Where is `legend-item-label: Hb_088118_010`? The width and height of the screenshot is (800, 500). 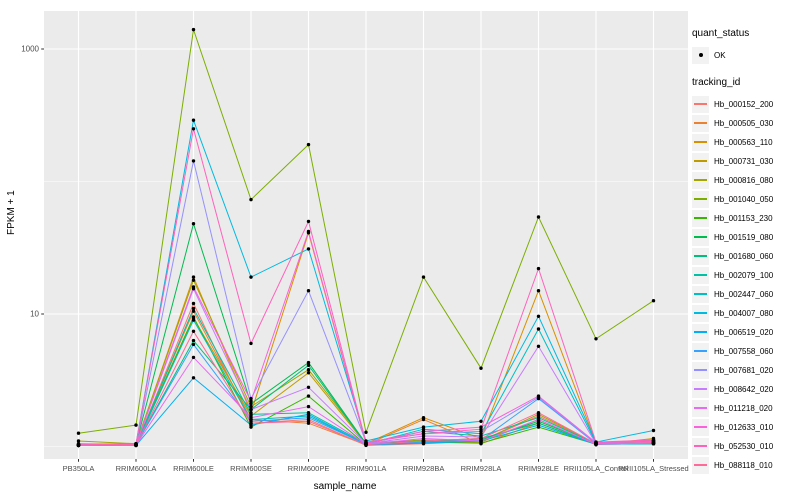
legend-item-label: Hb_088118_010 is located at coordinates (743, 465).